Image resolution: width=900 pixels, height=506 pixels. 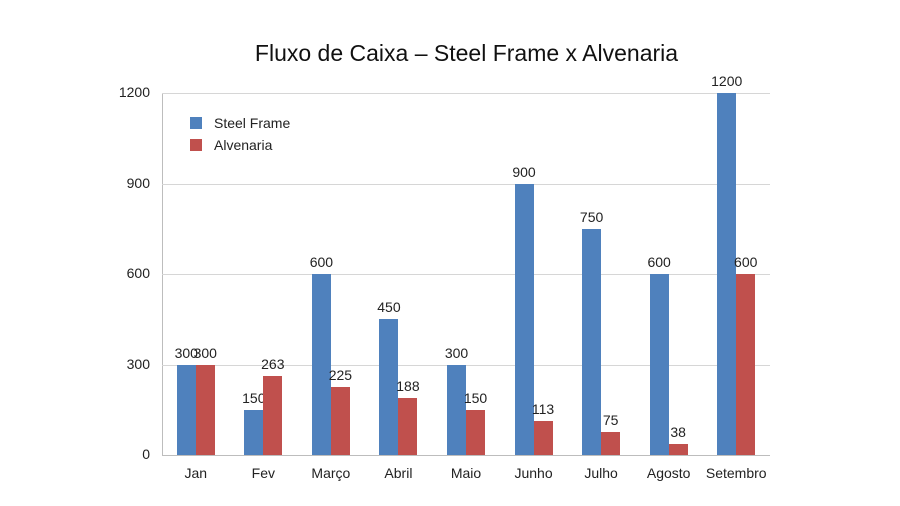 I want to click on y-tick-label: 0, so click(x=146, y=454).